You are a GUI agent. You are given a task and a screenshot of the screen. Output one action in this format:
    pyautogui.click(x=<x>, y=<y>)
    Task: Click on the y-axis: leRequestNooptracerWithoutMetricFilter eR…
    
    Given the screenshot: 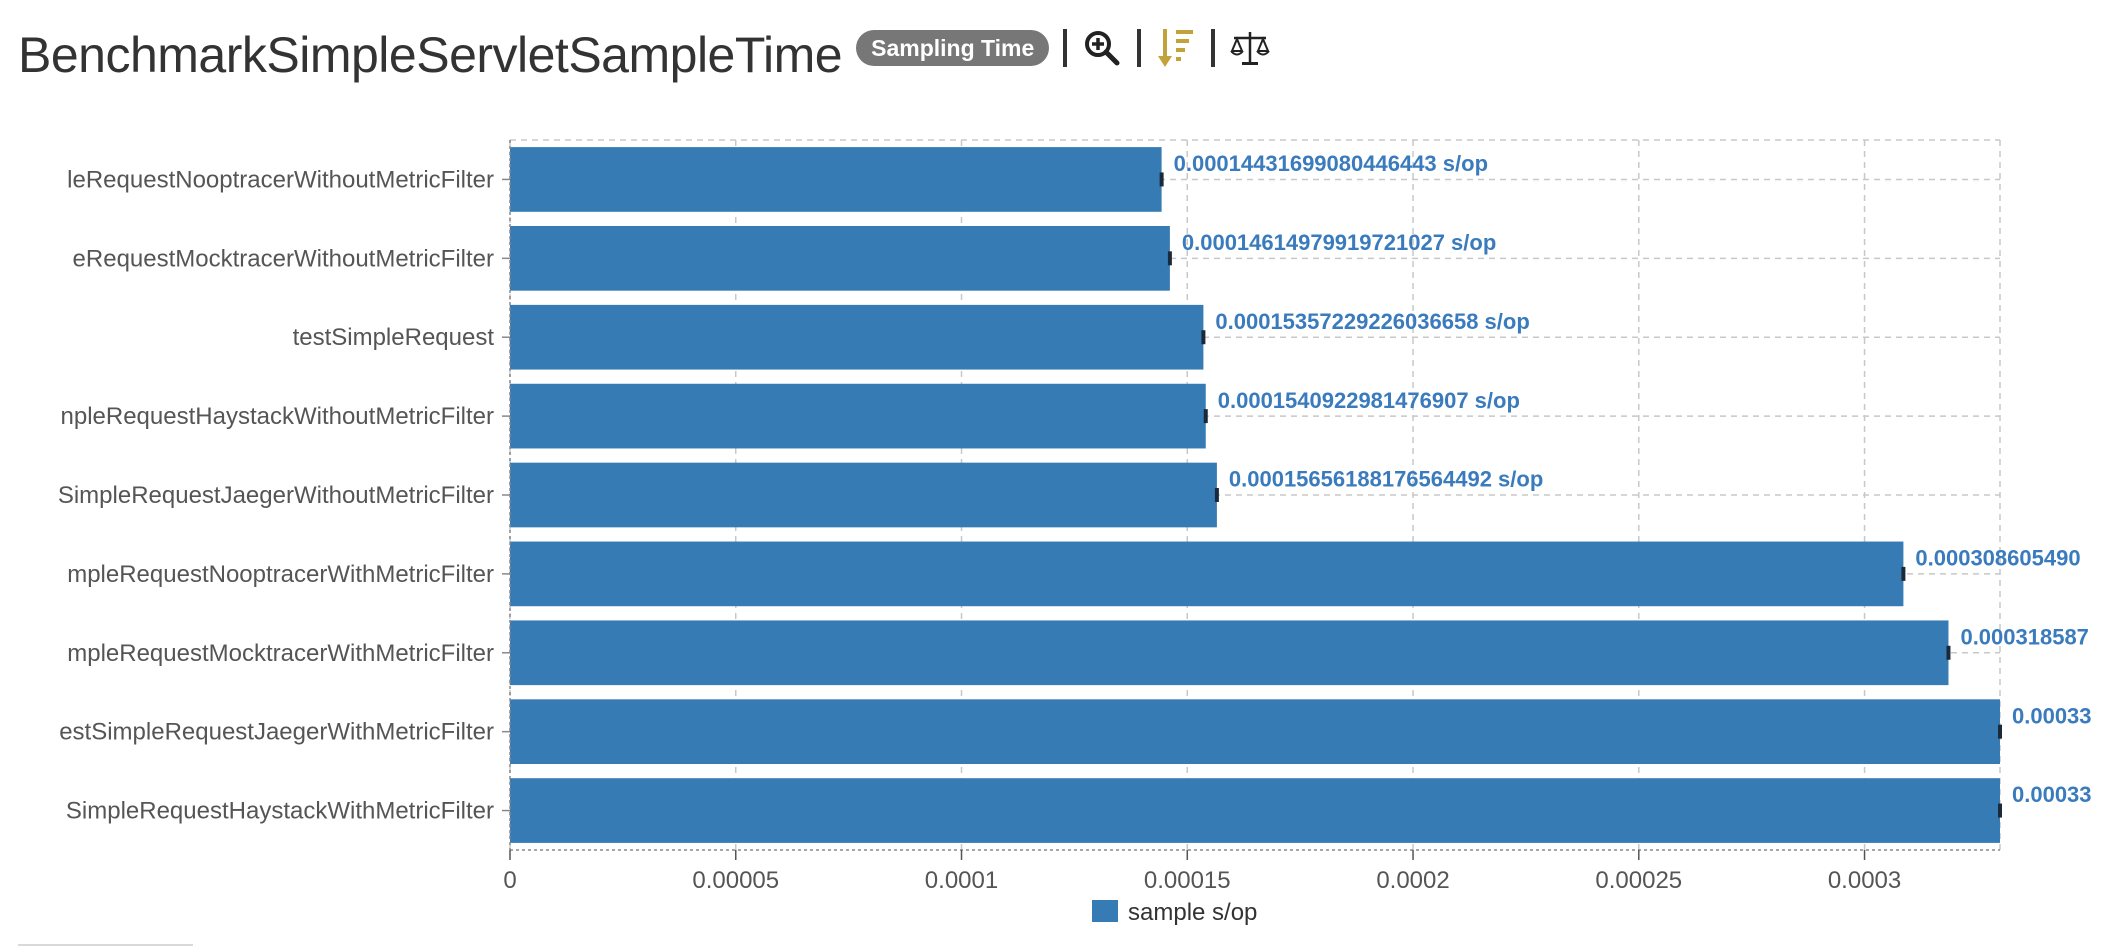 What is the action you would take?
    pyautogui.click(x=284, y=495)
    